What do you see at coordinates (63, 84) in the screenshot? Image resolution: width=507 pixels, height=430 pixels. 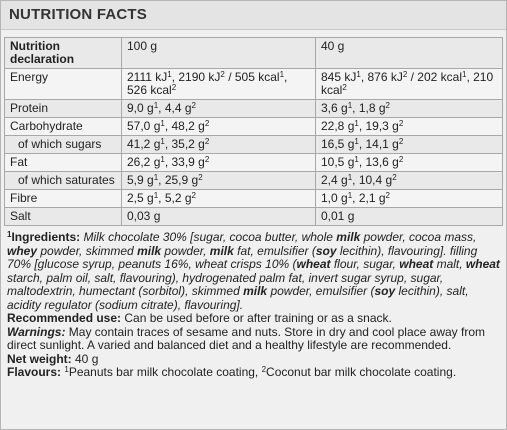 I see `row-label: Energy` at bounding box center [63, 84].